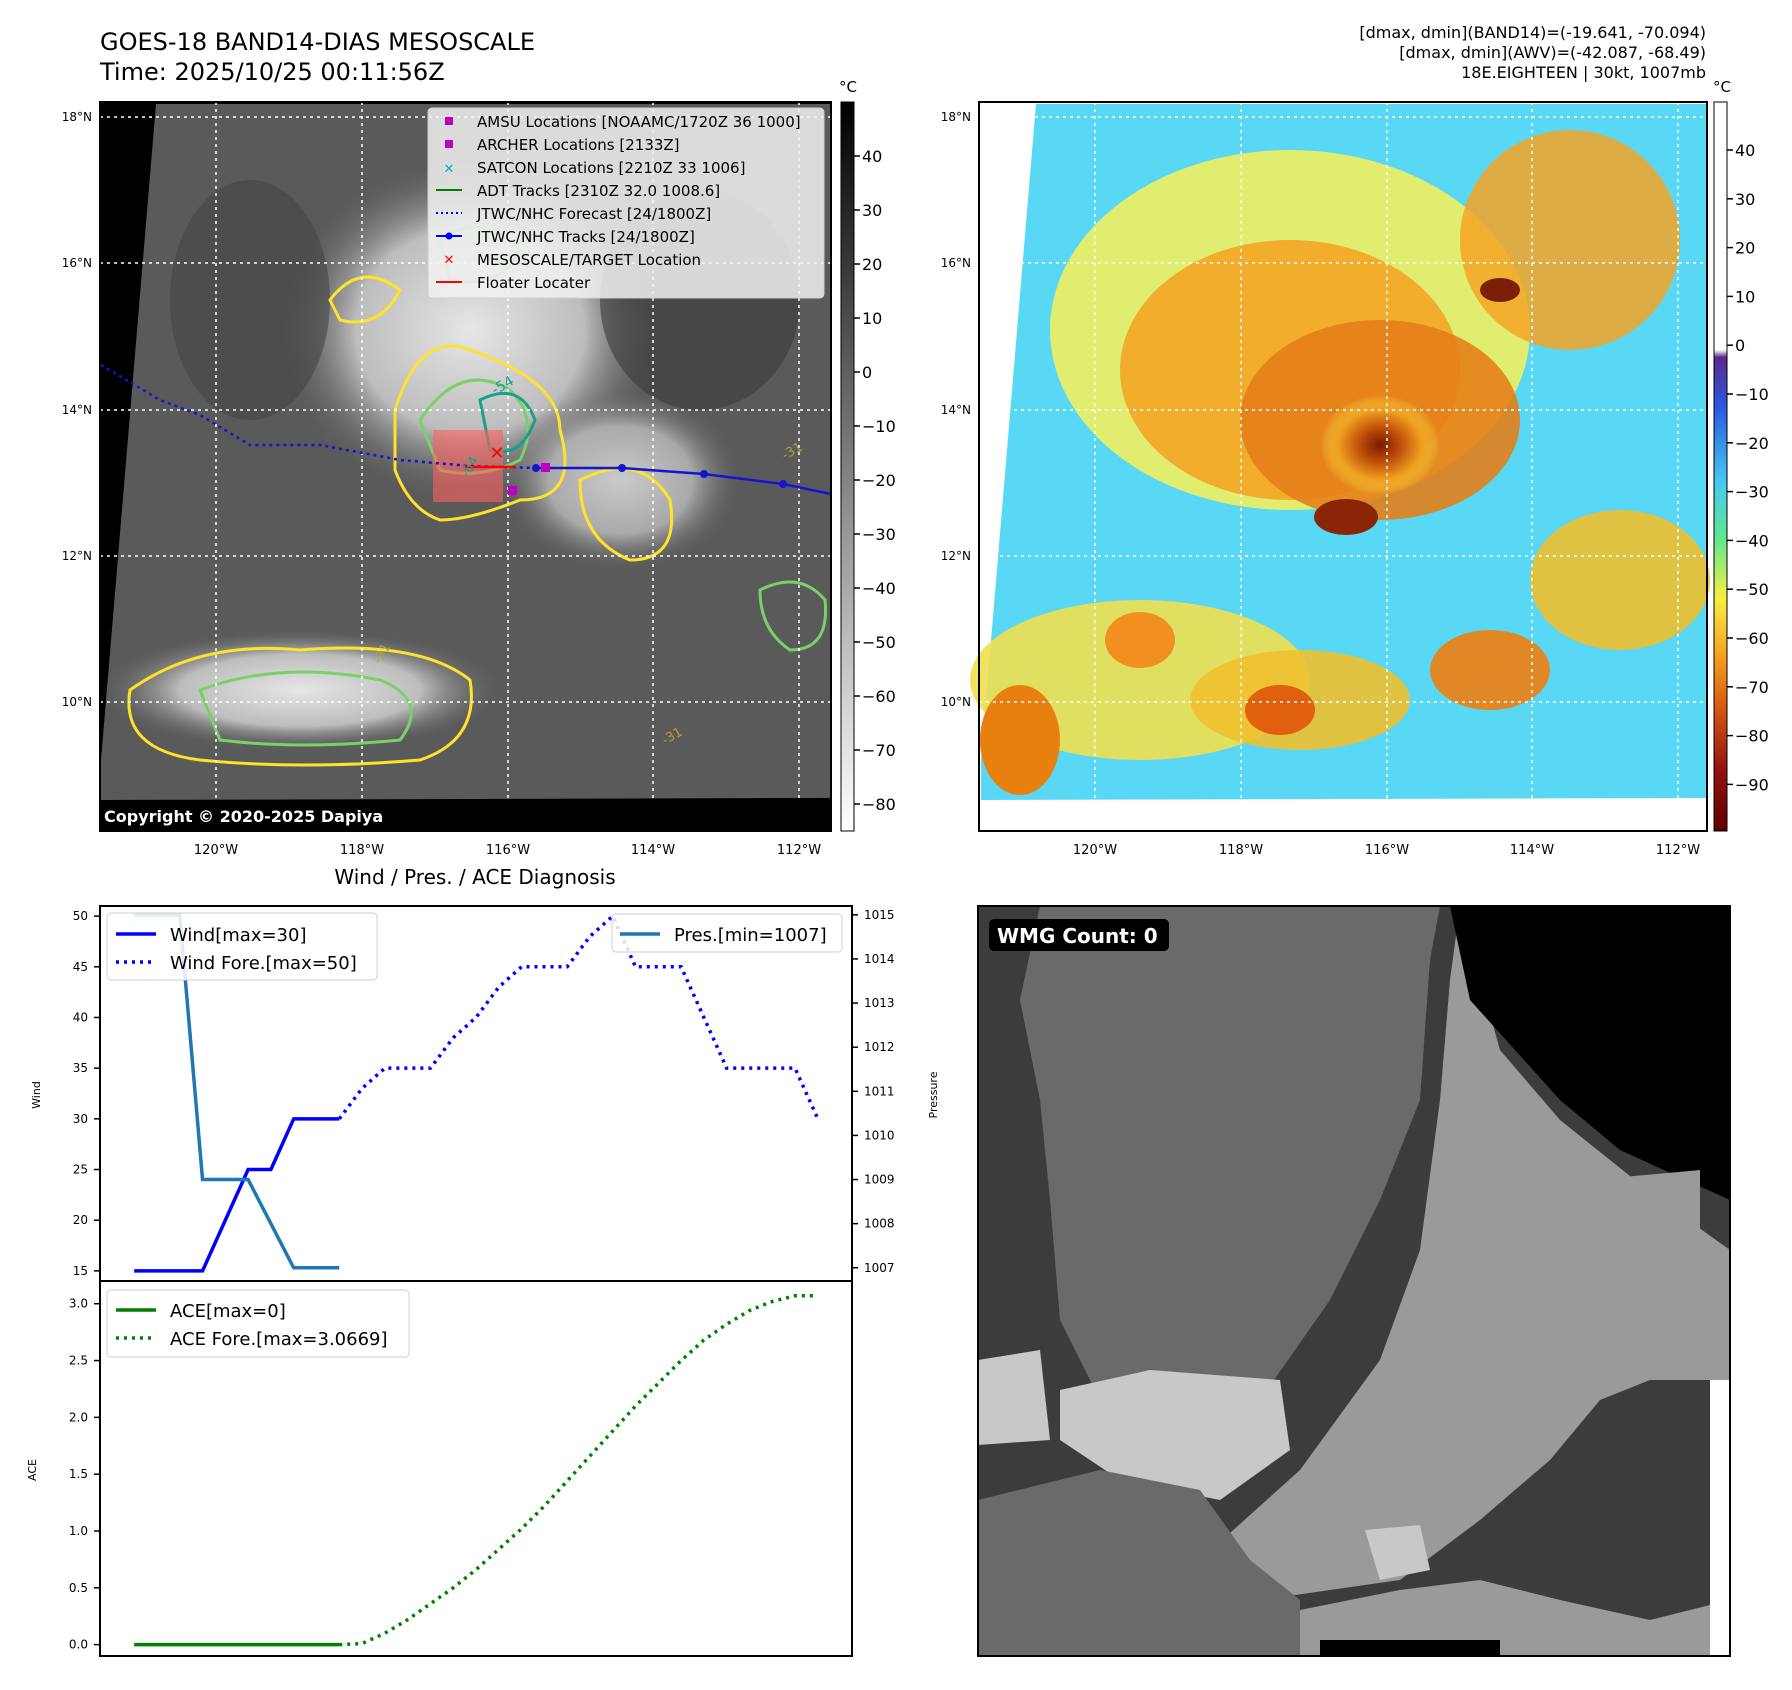 This screenshot has height=1690, width=1792. What do you see at coordinates (1745, 199) in the screenshot?
I see `color-colorbar-tick-label: 30` at bounding box center [1745, 199].